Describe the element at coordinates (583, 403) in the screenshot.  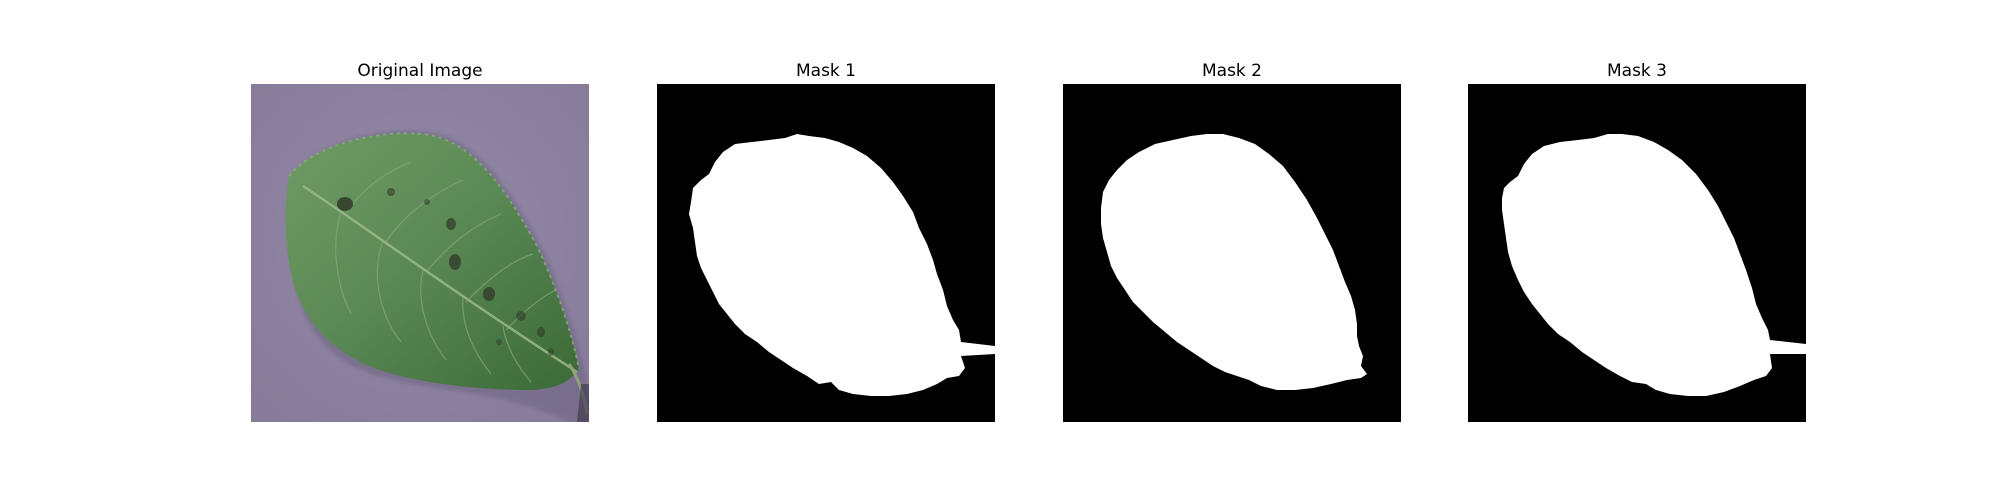
I see `leaf-stem-shadow` at that location.